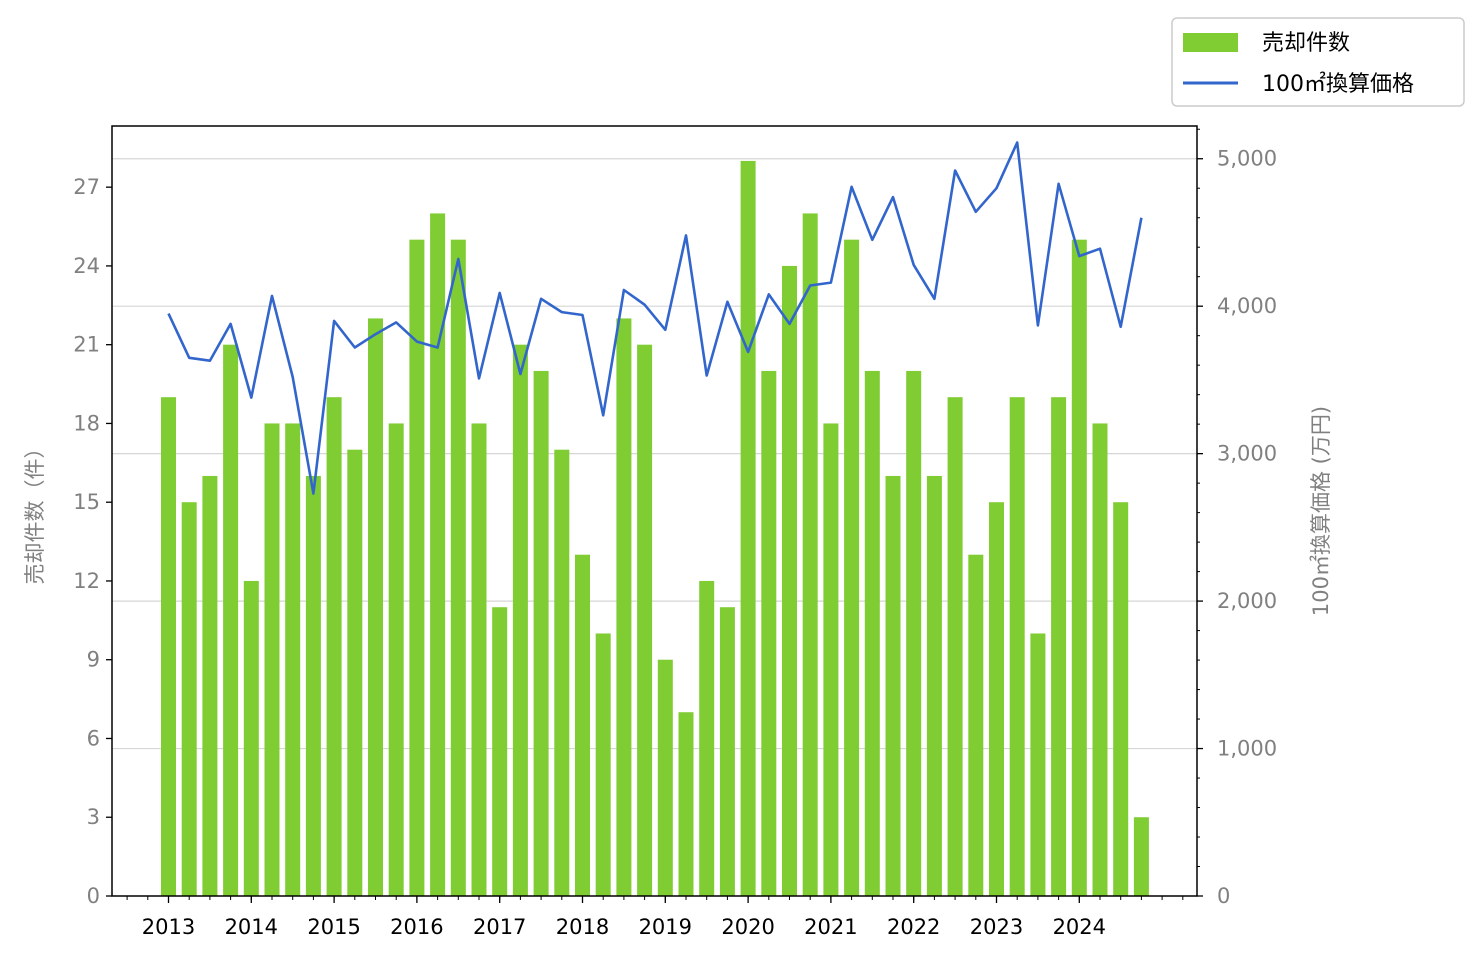  What do you see at coordinates (1247, 306) in the screenshot?
I see `right-tick-label-4: 4,000` at bounding box center [1247, 306].